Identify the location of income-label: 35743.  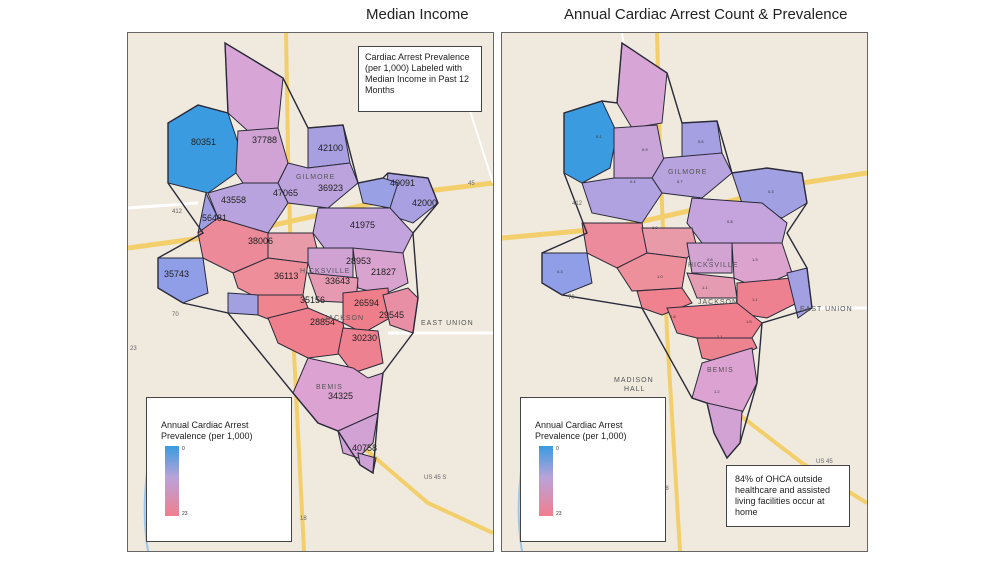
(176, 274).